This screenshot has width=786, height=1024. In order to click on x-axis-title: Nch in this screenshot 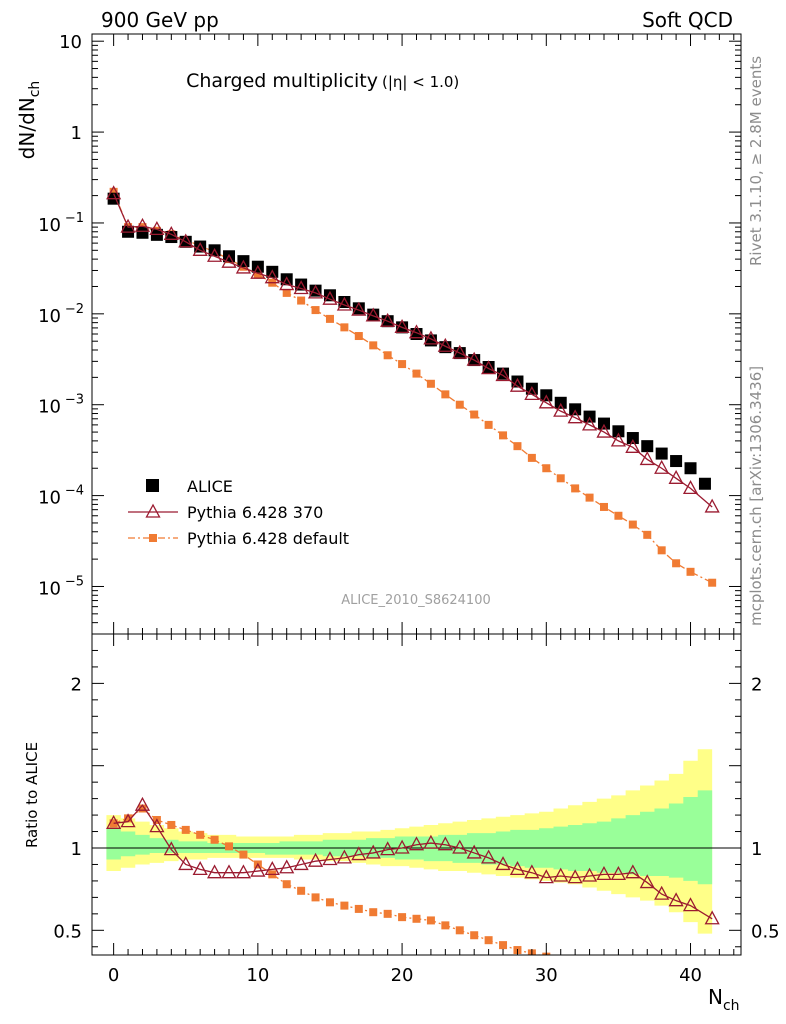, I will do `click(724, 999)`.